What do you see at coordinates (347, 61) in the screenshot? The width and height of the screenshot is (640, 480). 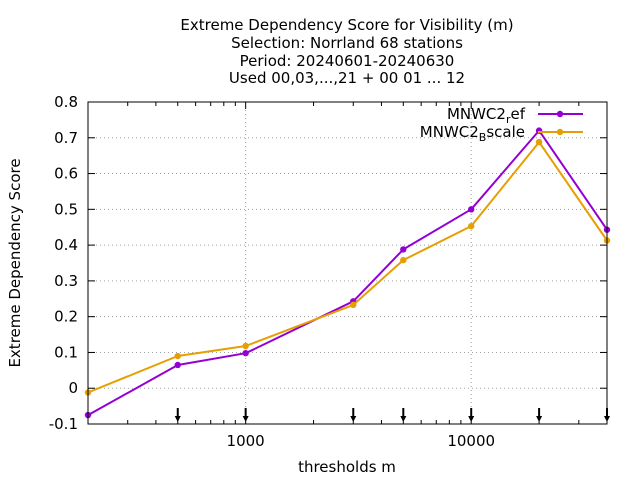 I see `title-line-3: Period: 20240601-20240630` at bounding box center [347, 61].